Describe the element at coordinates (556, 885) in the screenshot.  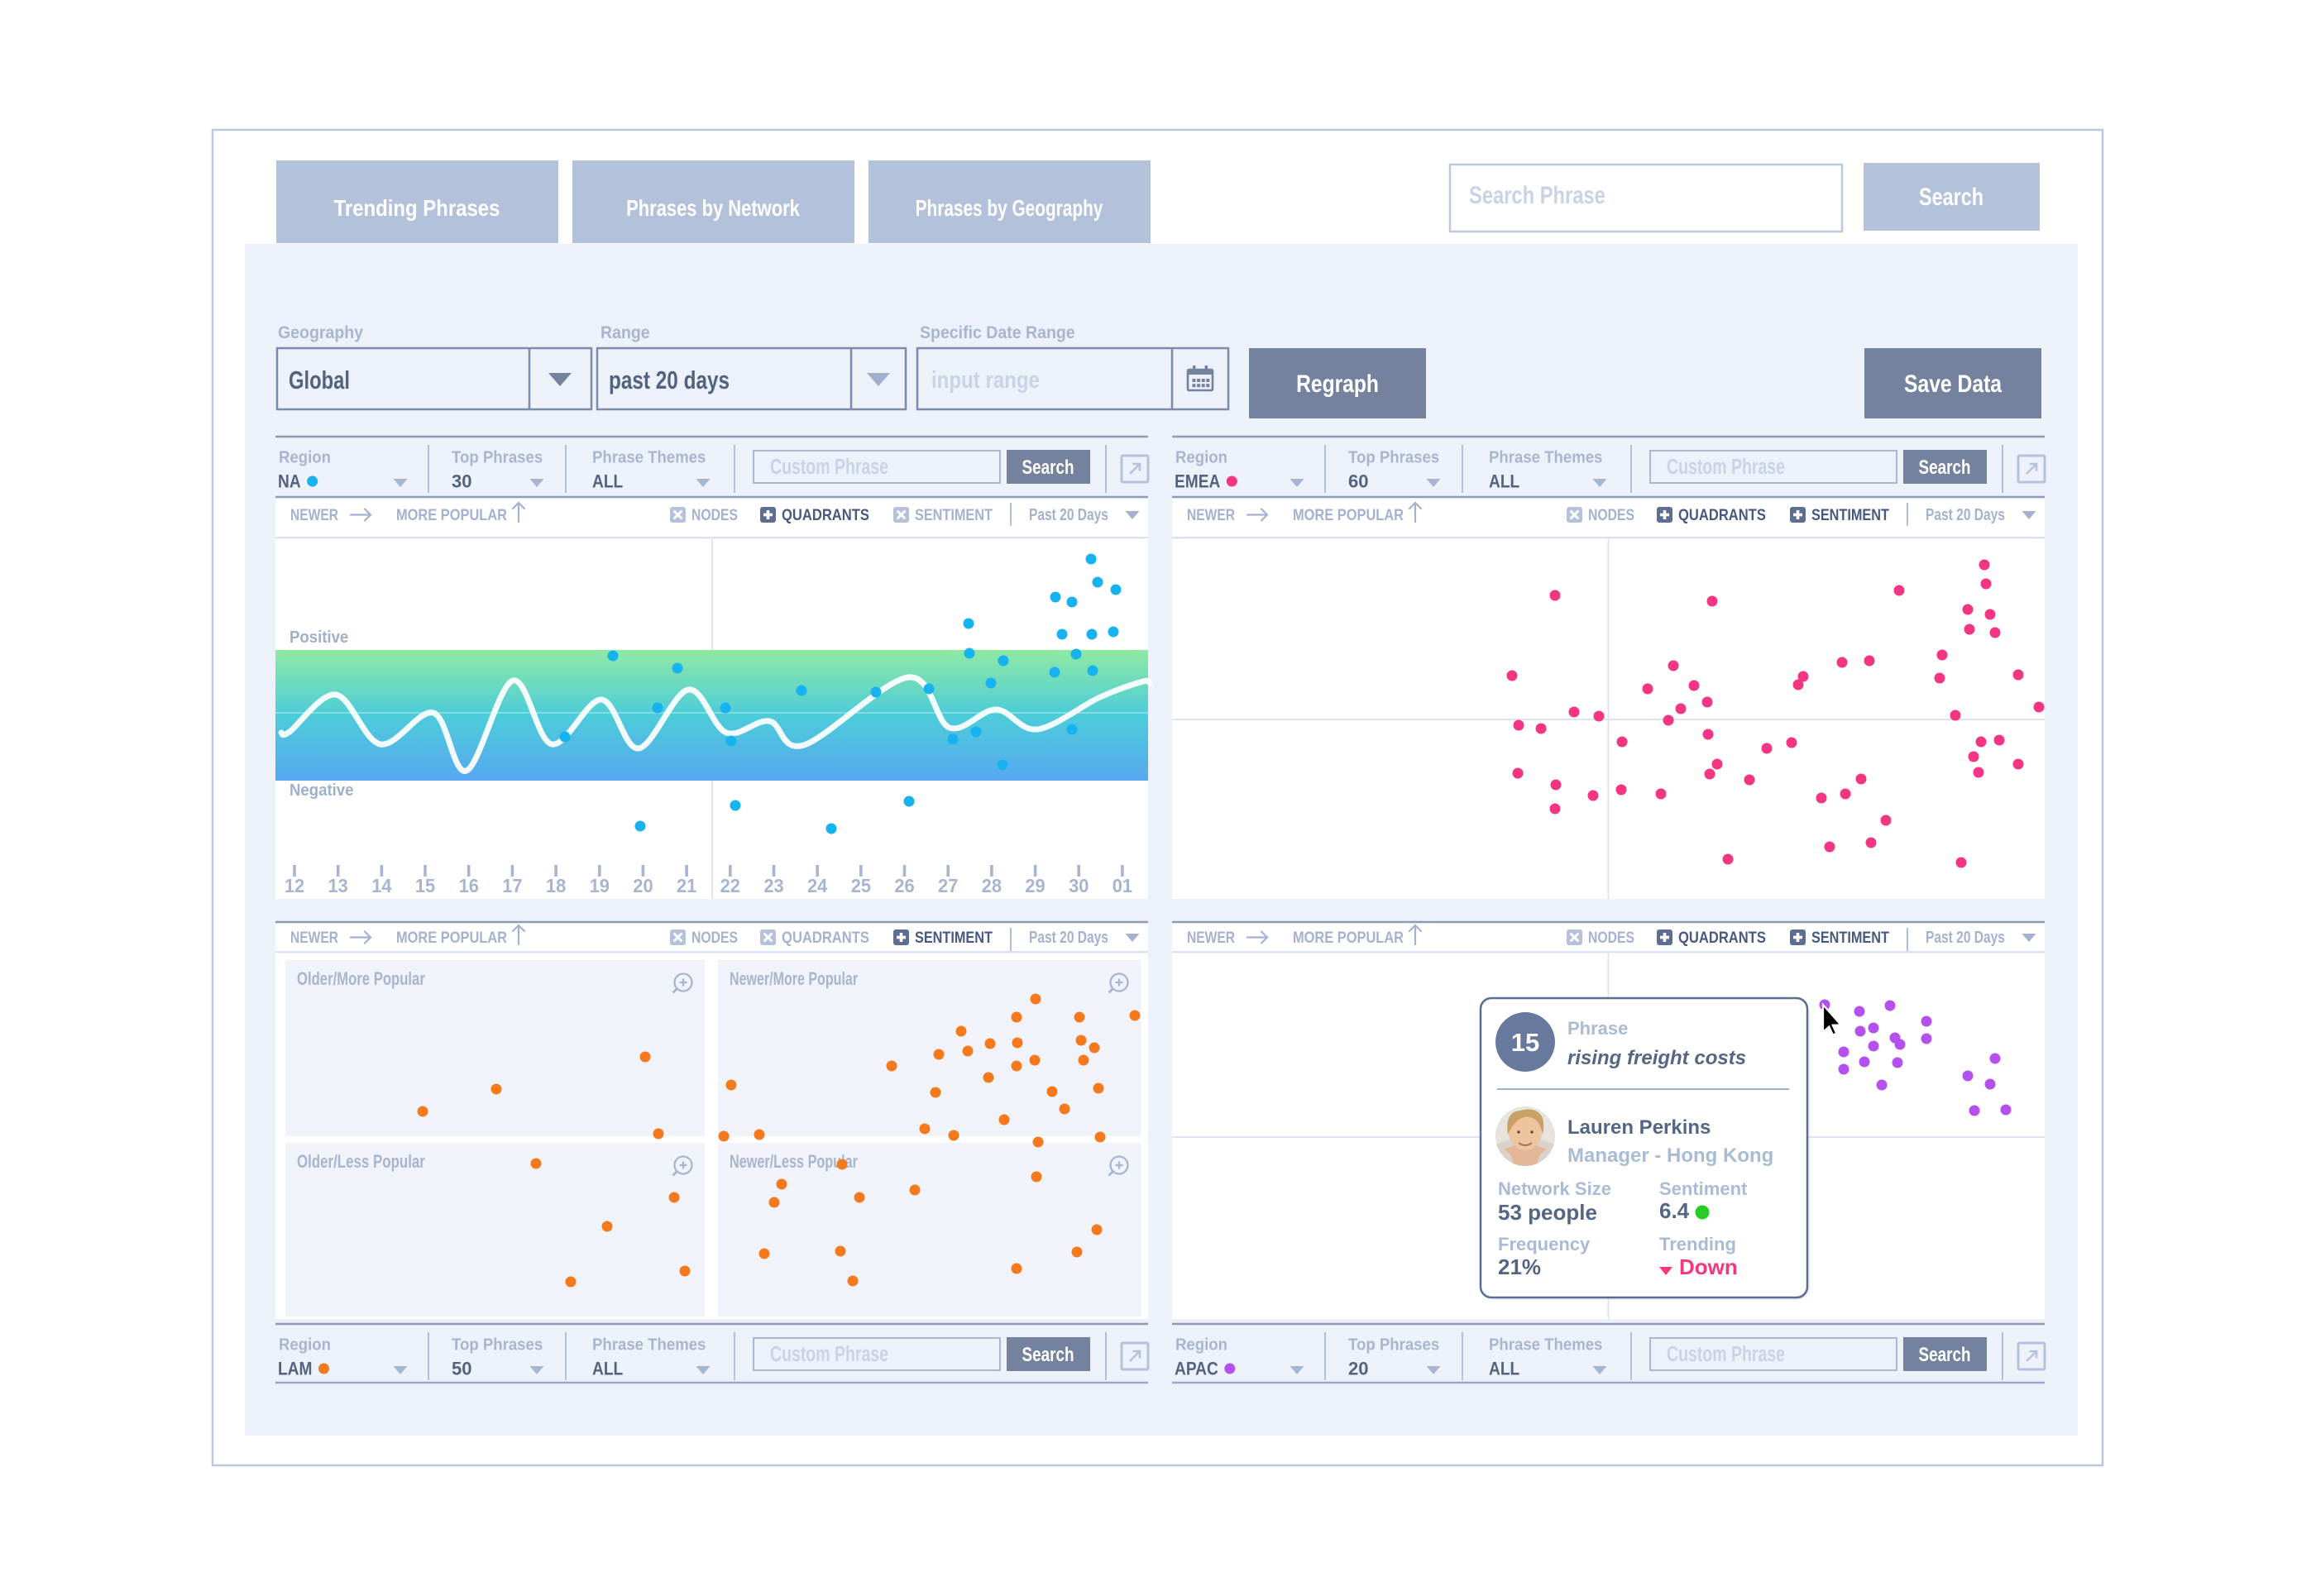
I see `svg-text: 18` at that location.